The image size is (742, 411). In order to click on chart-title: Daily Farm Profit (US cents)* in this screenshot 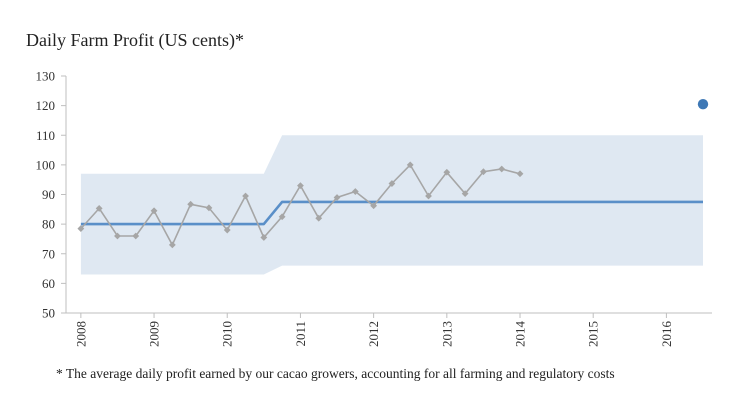, I will do `click(135, 40)`.